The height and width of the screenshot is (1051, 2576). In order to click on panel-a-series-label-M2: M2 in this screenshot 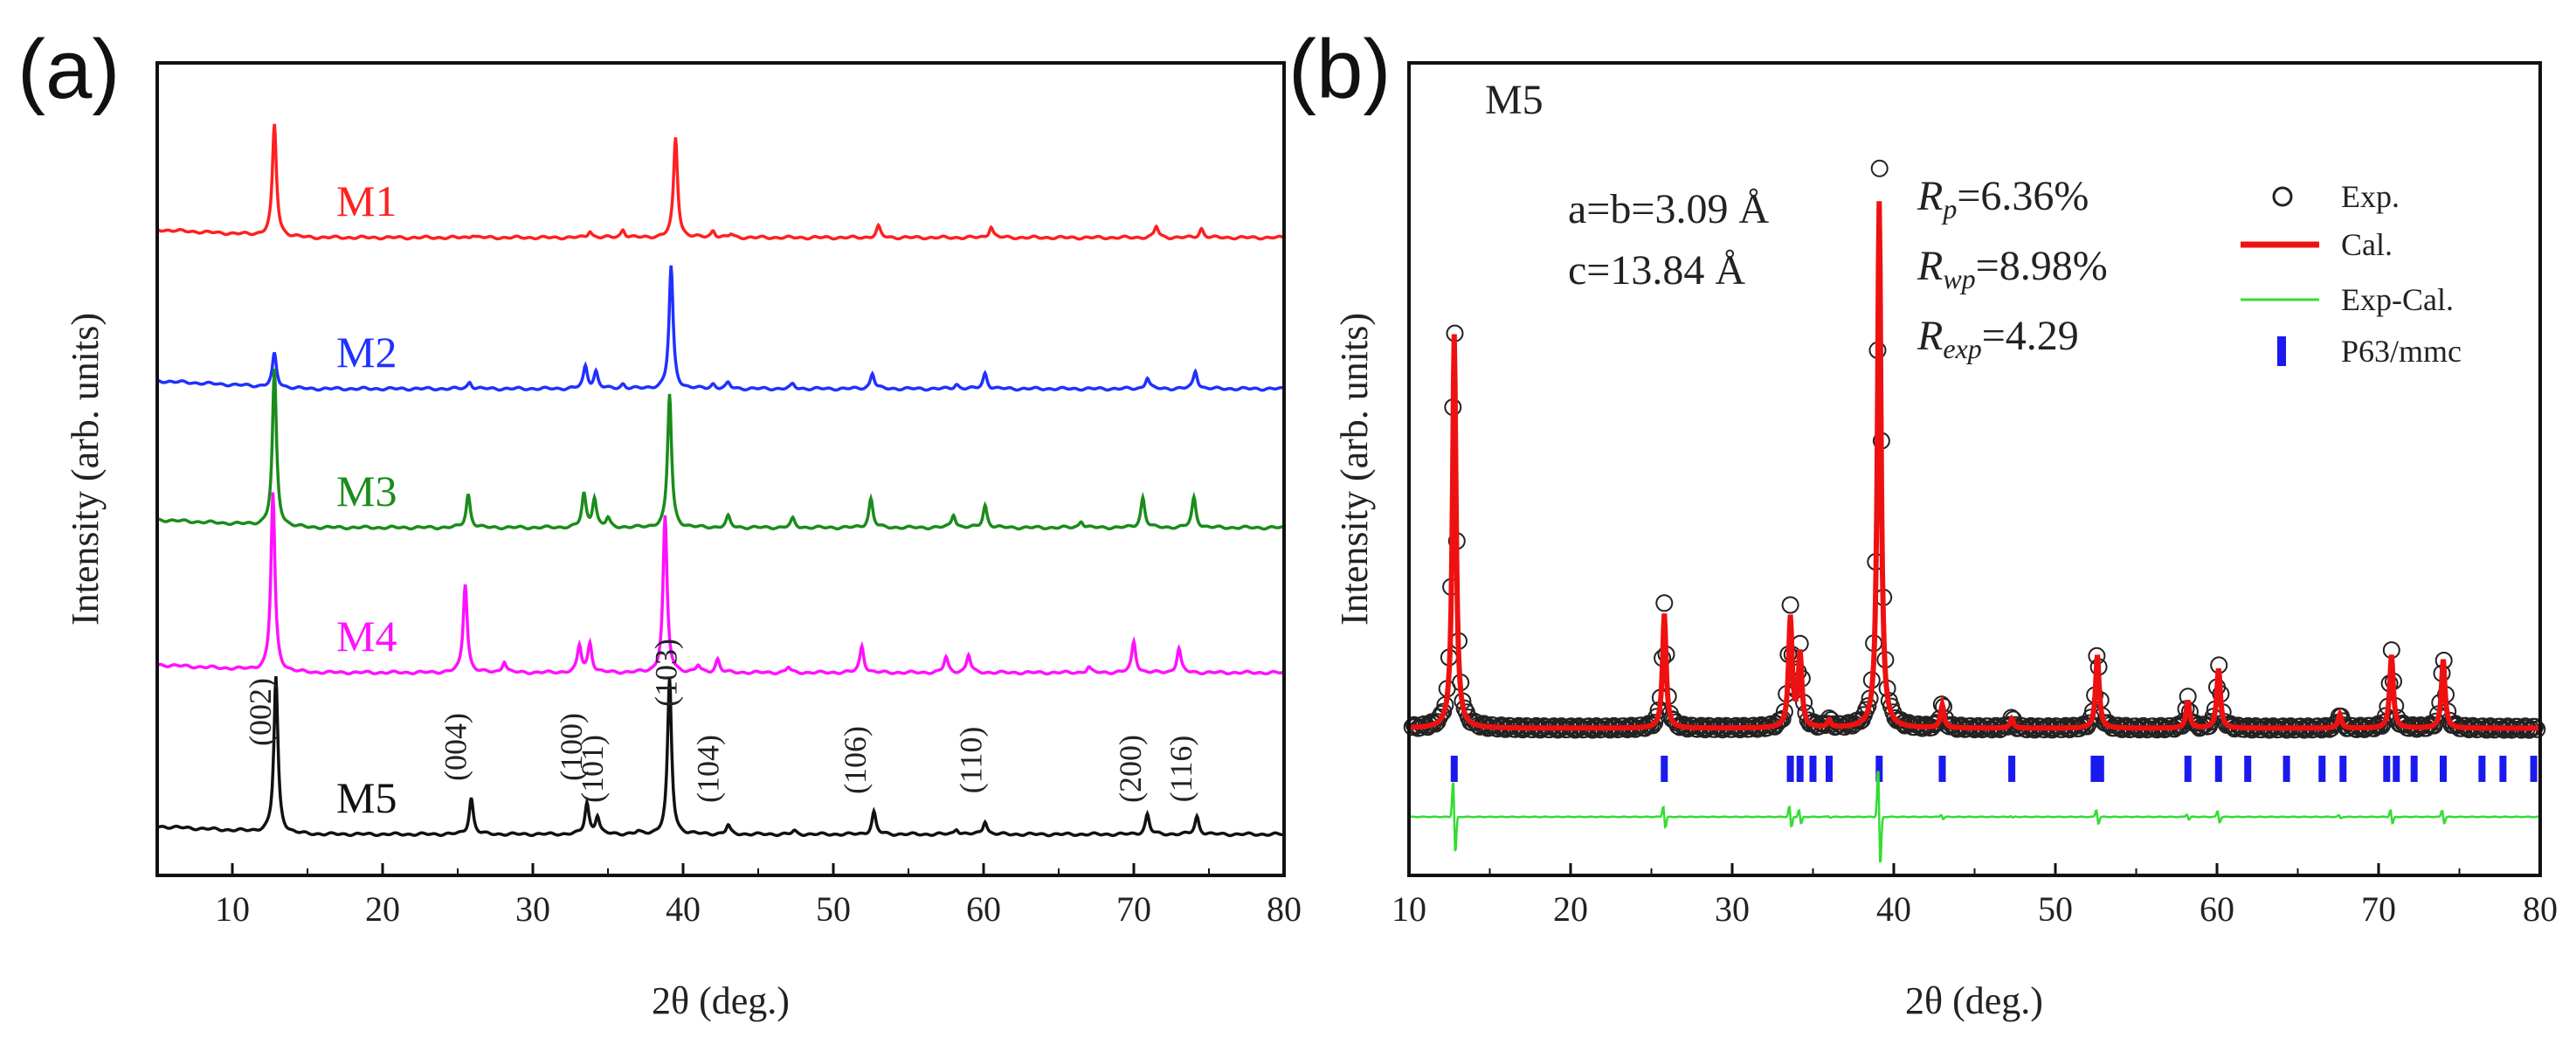, I will do `click(366, 352)`.